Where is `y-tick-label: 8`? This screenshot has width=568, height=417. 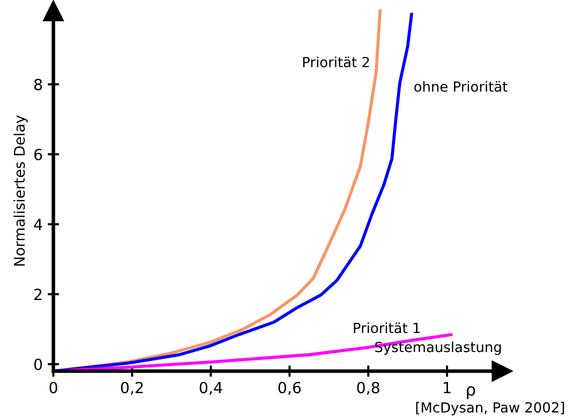 y-tick-label: 8 is located at coordinates (38, 84).